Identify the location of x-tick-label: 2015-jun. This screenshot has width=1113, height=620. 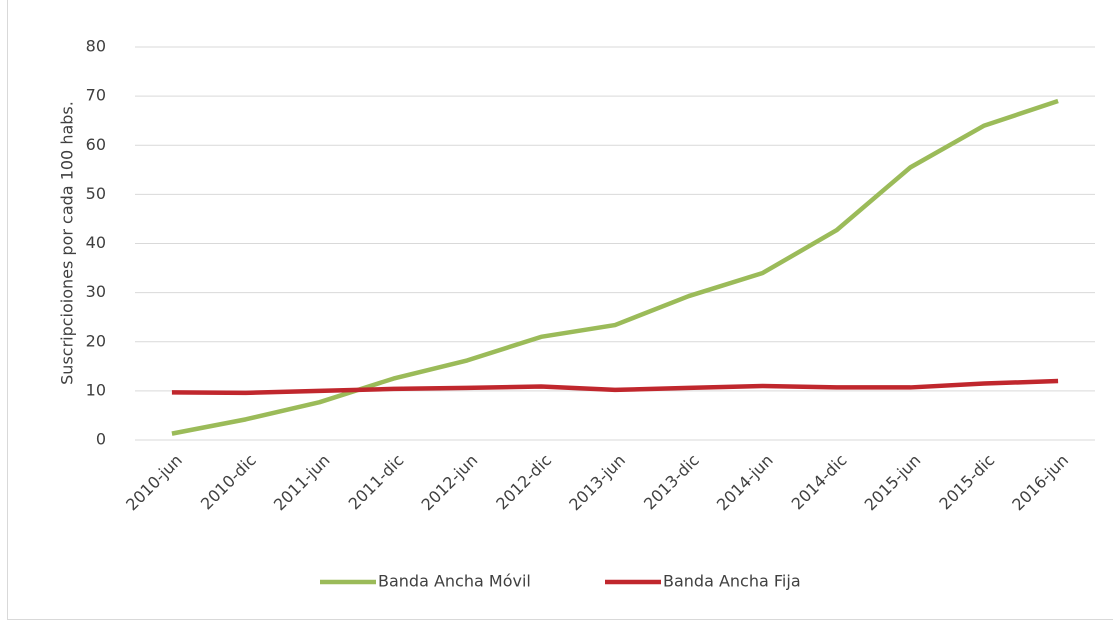
(893, 483).